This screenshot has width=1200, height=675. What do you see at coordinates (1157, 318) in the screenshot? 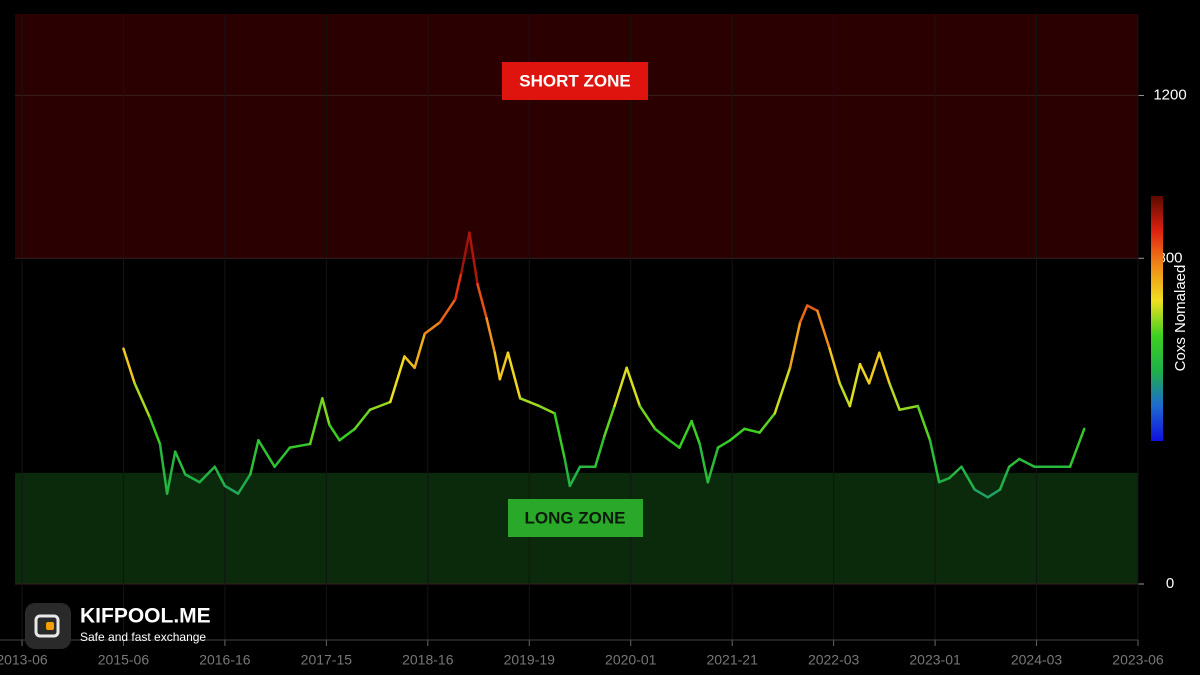
I see `colorbar` at bounding box center [1157, 318].